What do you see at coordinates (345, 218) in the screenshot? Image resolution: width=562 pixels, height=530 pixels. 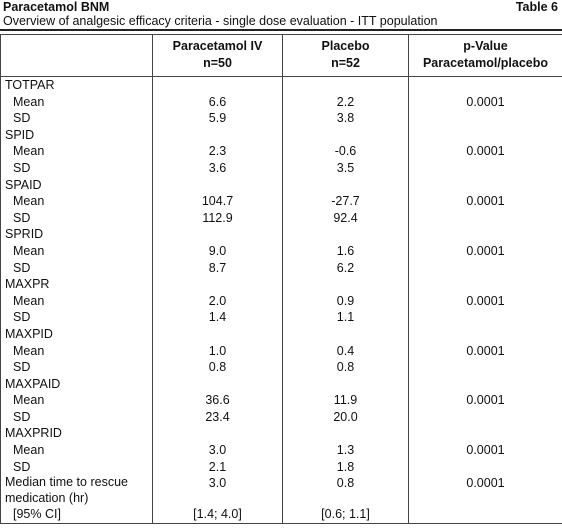 I see `cell-value: 92.4` at bounding box center [345, 218].